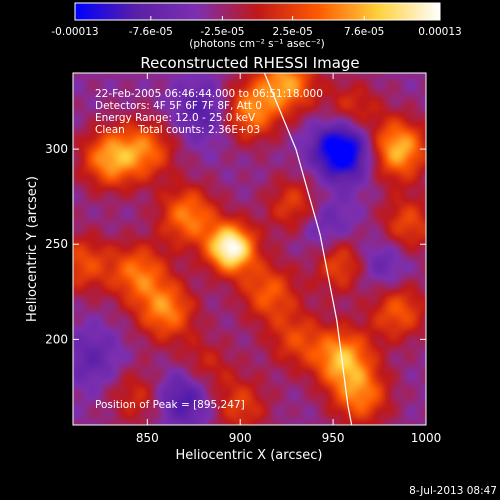 This screenshot has width=500, height=500. Describe the element at coordinates (453, 491) in the screenshot. I see `timestamp: 8-Jul-2013 08:47` at that location.